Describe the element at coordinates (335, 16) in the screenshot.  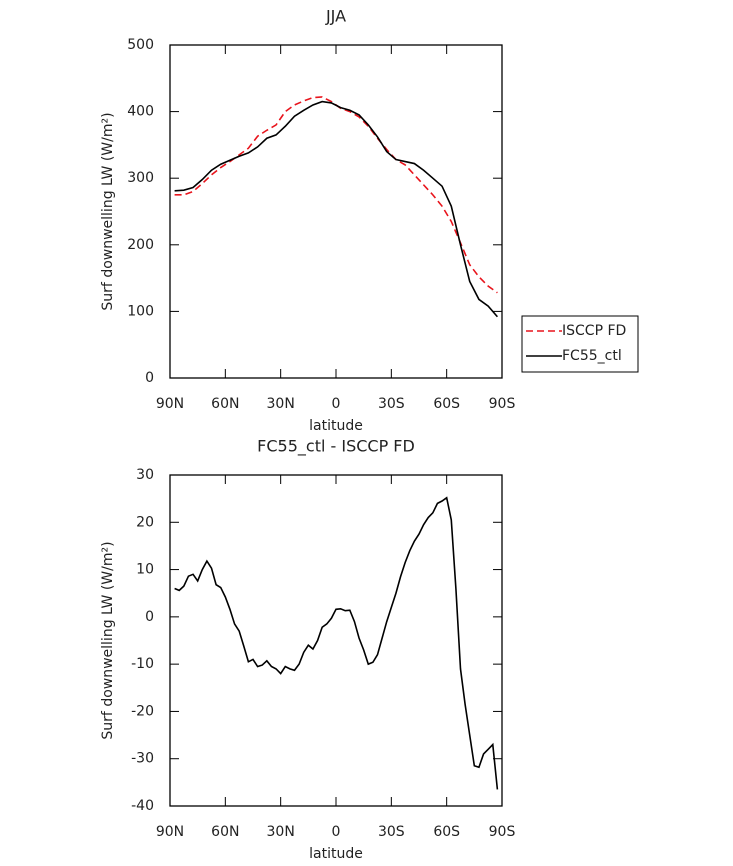
I see `chart-title: JJA` at that location.